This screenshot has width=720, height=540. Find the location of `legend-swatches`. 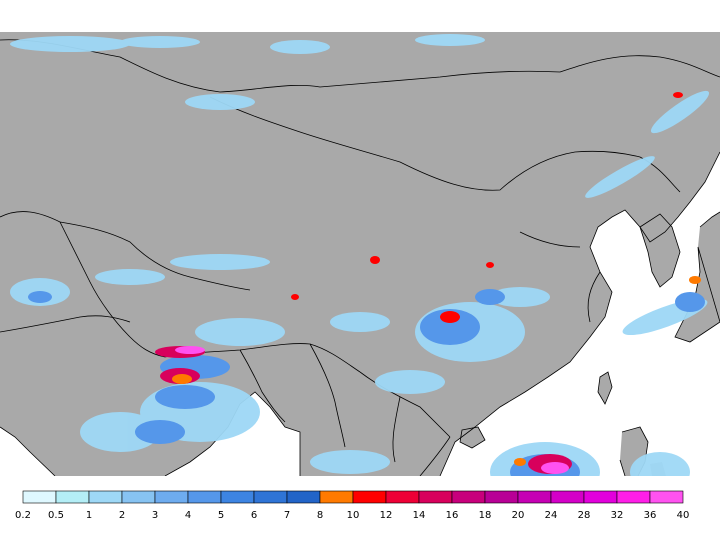

legend-swatches is located at coordinates (353, 497).